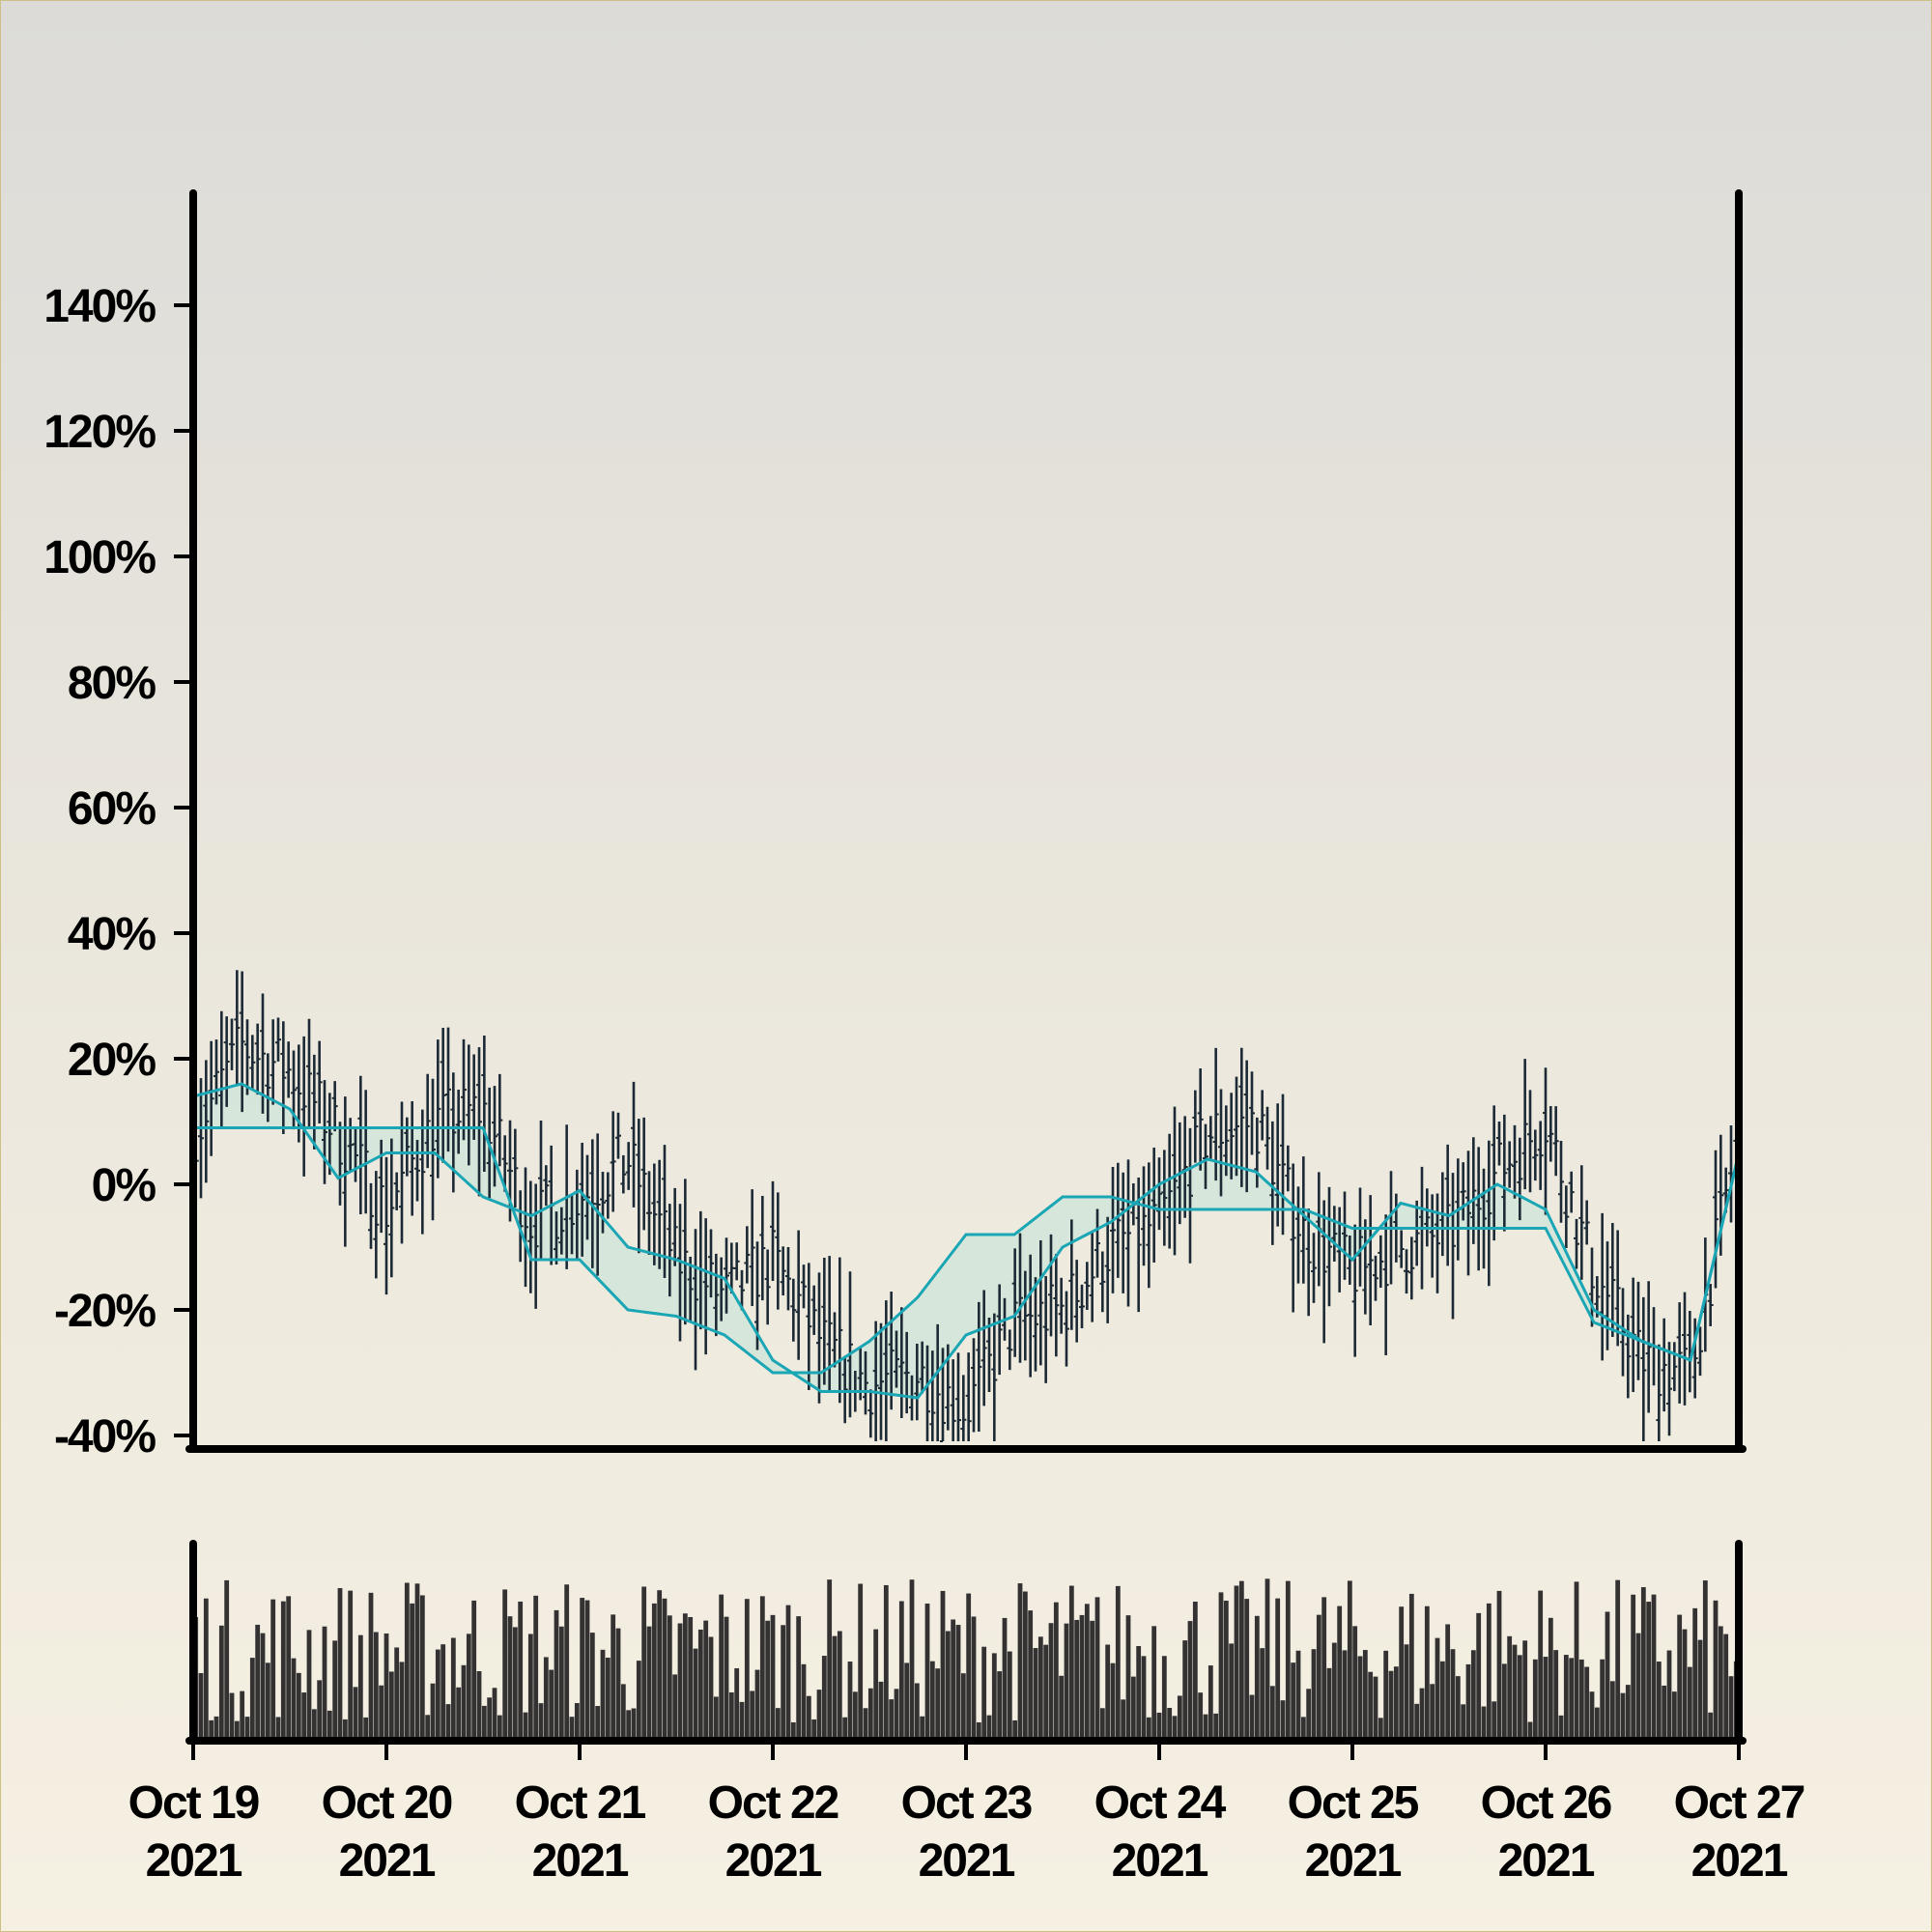 This screenshot has width=1932, height=1932. Describe the element at coordinates (580, 1803) in the screenshot. I see `x-tick-label-date: Oct 21` at that location.